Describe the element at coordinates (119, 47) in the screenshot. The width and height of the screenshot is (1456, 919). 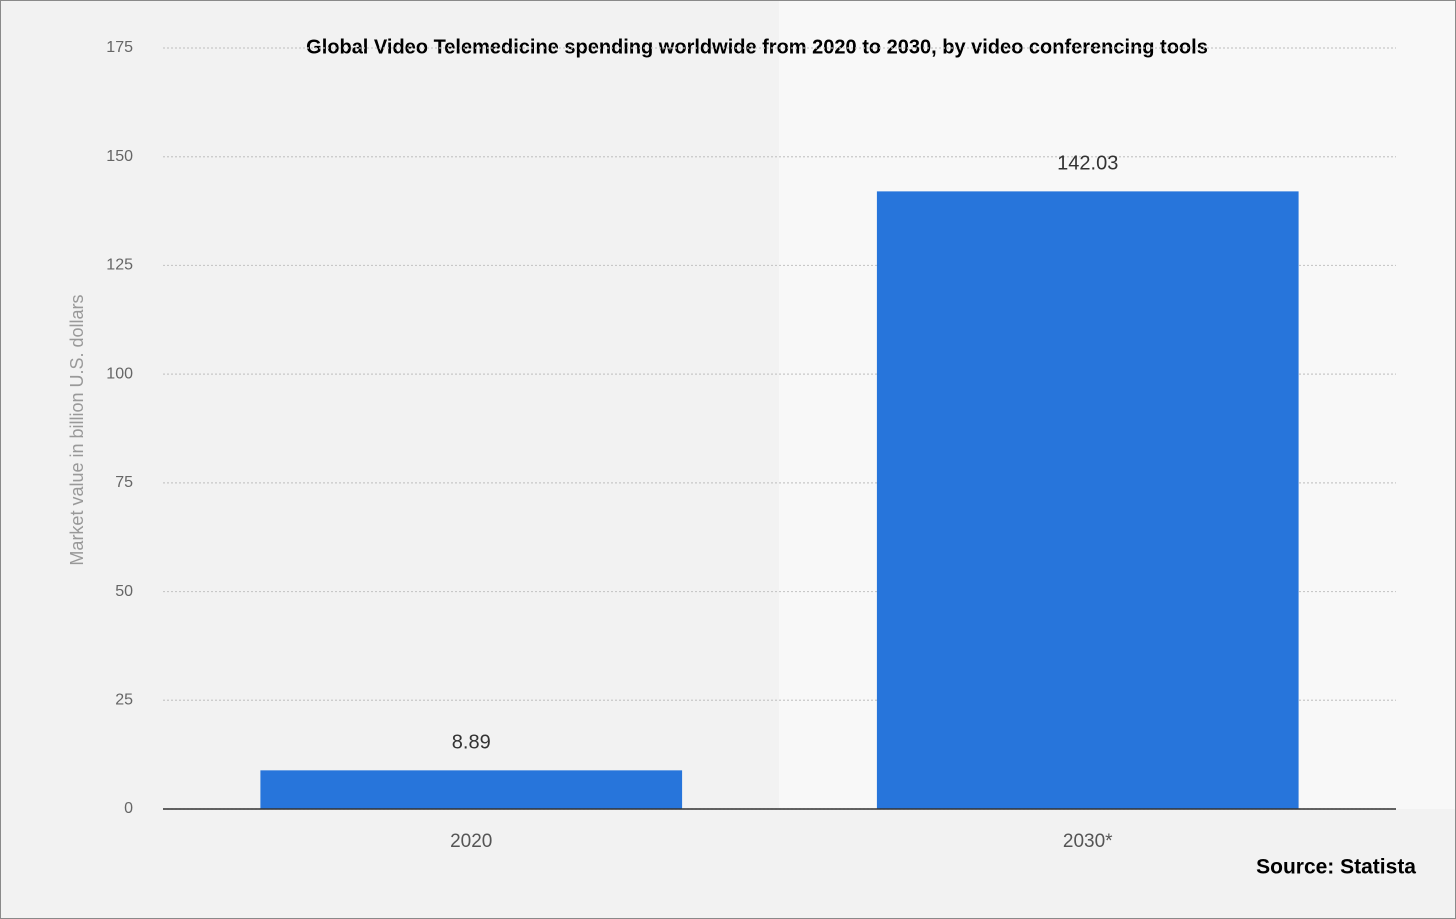
I see `y-tick-label: 175` at that location.